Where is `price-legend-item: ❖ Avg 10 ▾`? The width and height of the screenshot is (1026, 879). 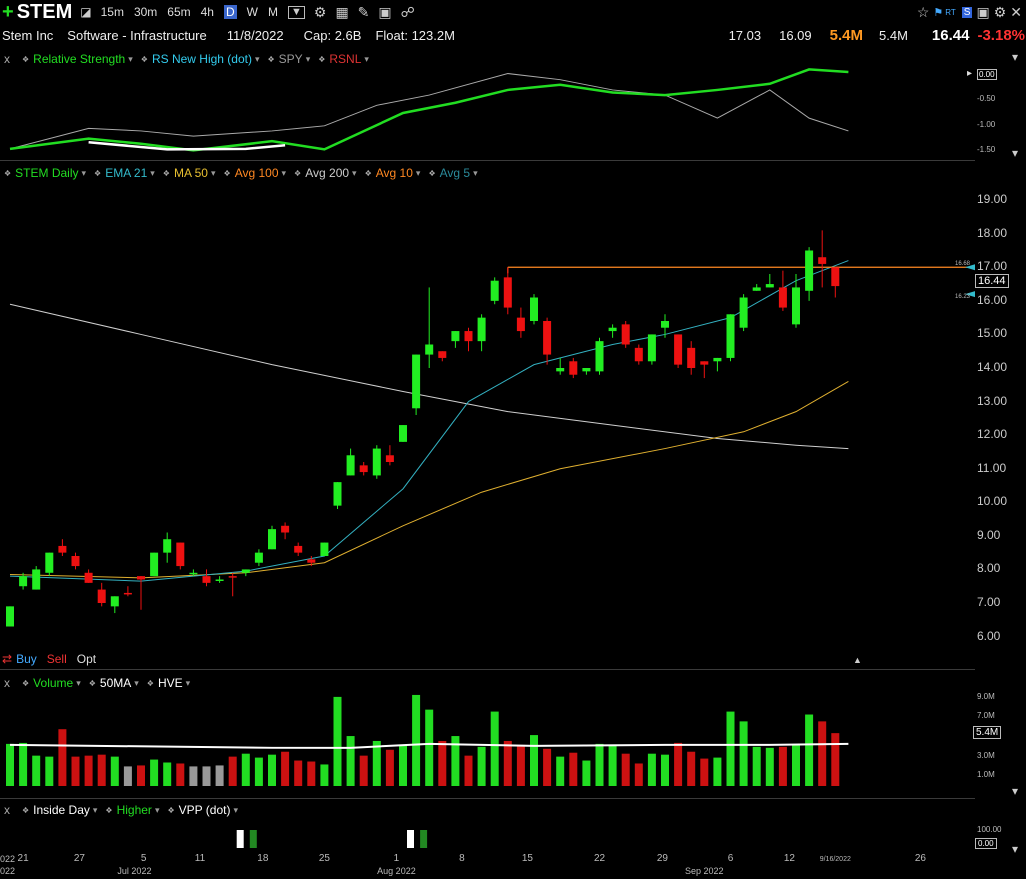 price-legend-item: ❖ Avg 10 ▾ is located at coordinates (397, 173).